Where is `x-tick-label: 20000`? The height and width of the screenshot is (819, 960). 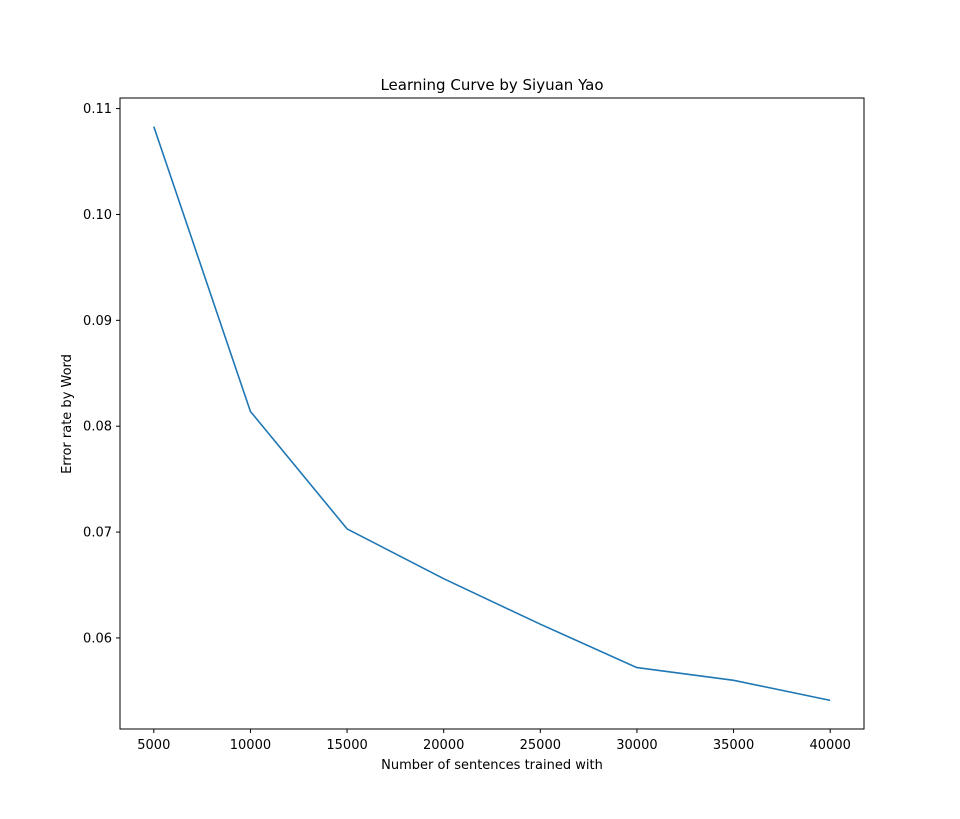
x-tick-label: 20000 is located at coordinates (443, 745).